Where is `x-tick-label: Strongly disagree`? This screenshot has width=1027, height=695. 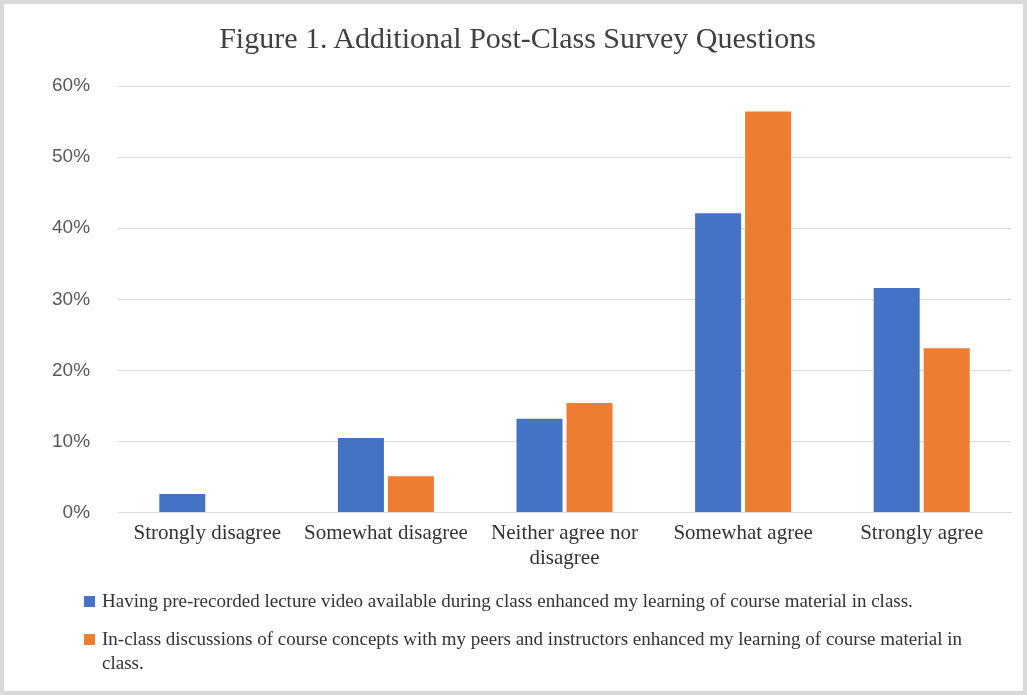 x-tick-label: Strongly disagree is located at coordinates (207, 531).